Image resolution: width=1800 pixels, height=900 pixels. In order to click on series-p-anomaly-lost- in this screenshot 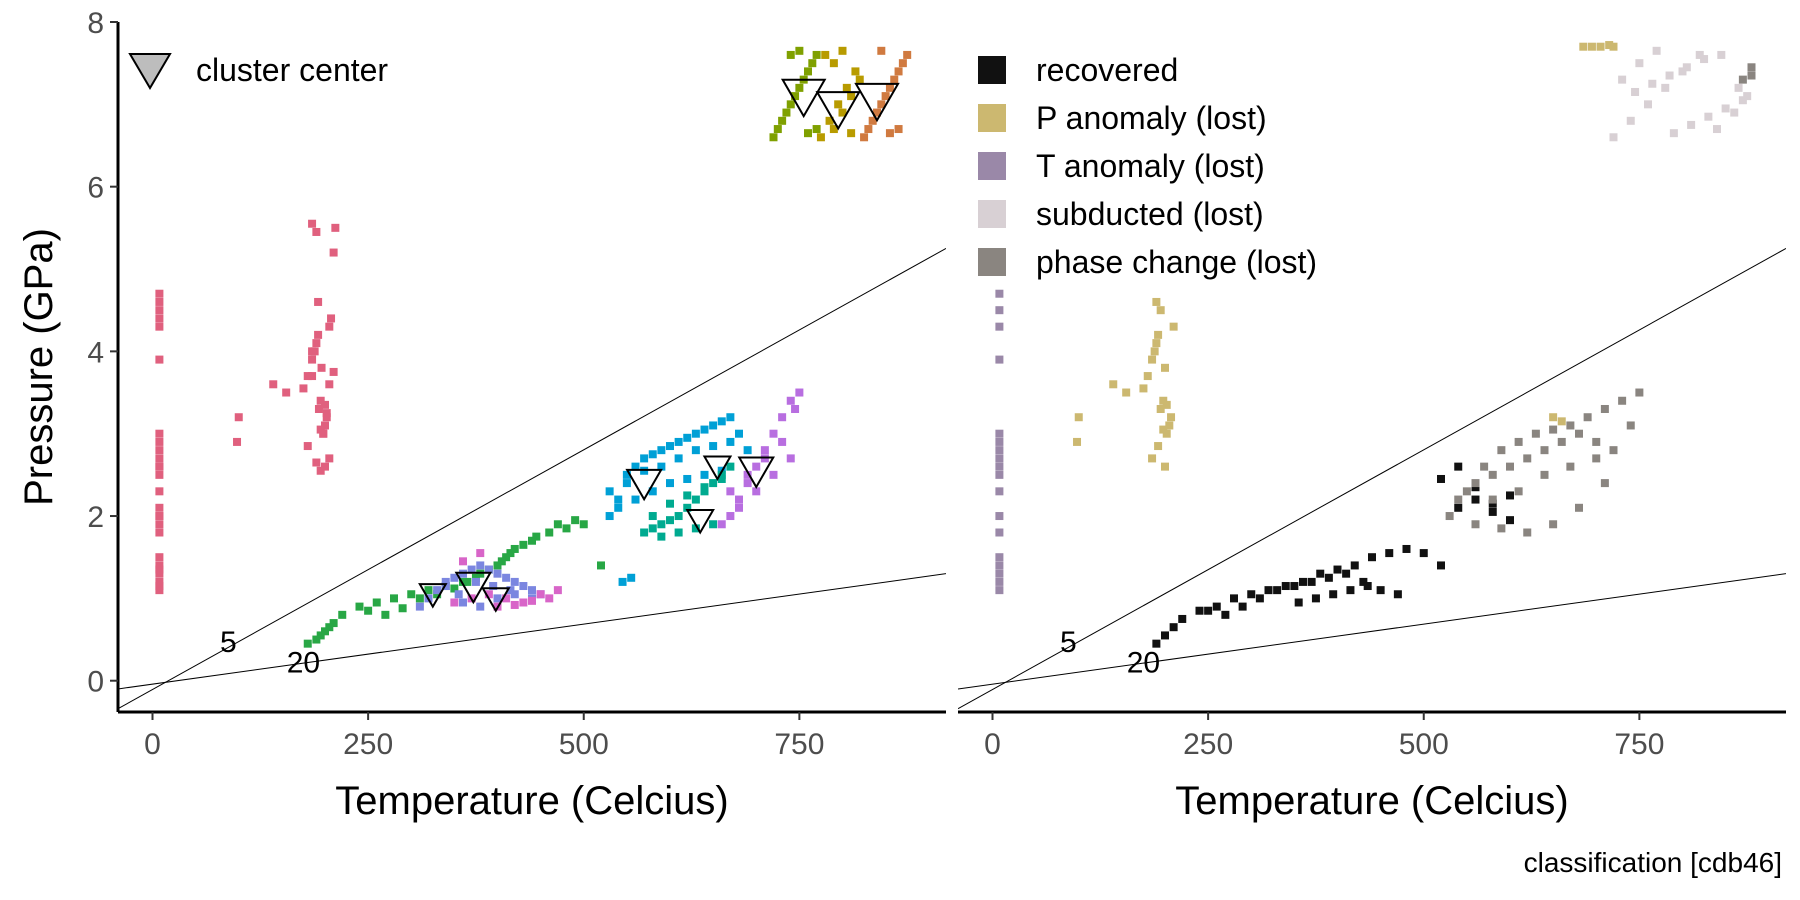, I will do `click(1345, 256)`.